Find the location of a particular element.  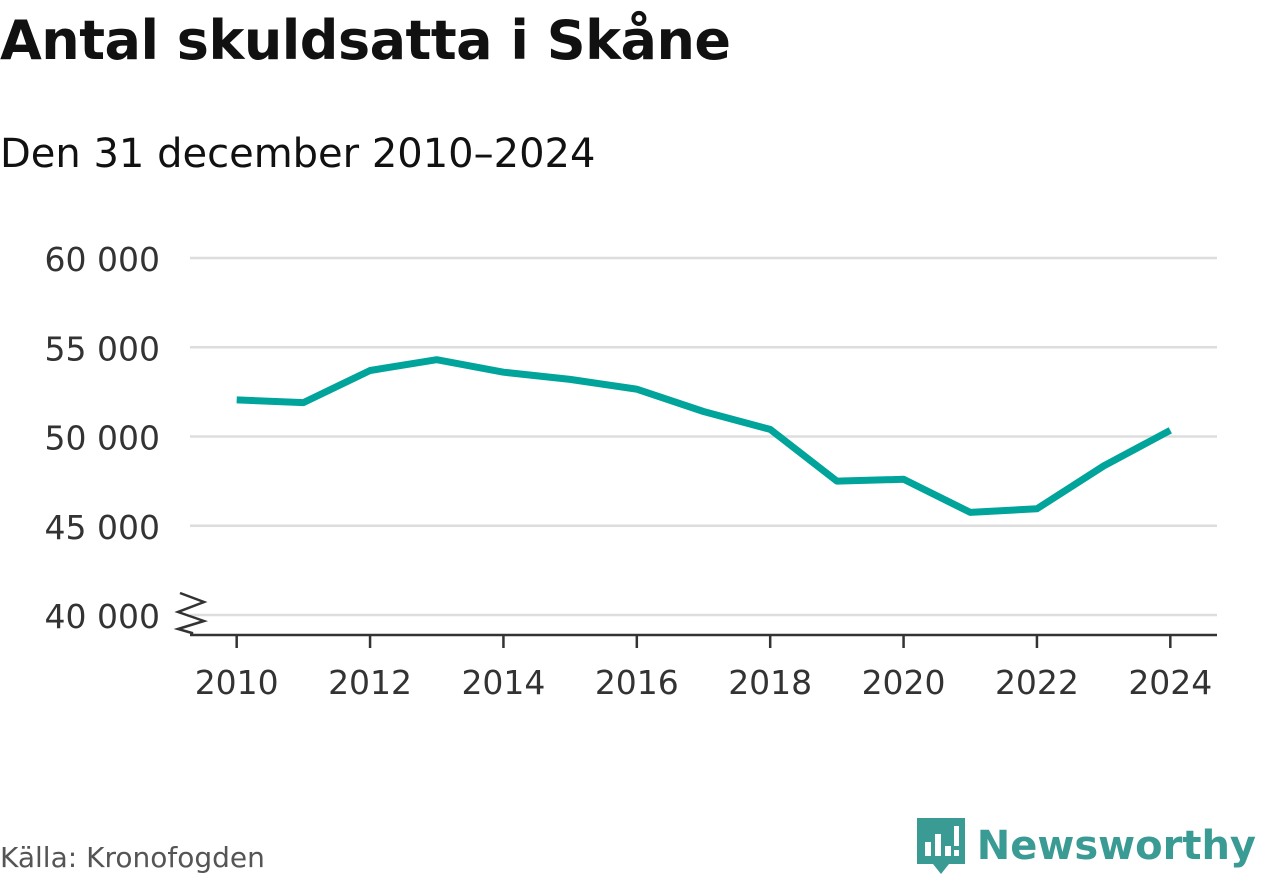

x-tick-label: 2014 is located at coordinates (503, 682).